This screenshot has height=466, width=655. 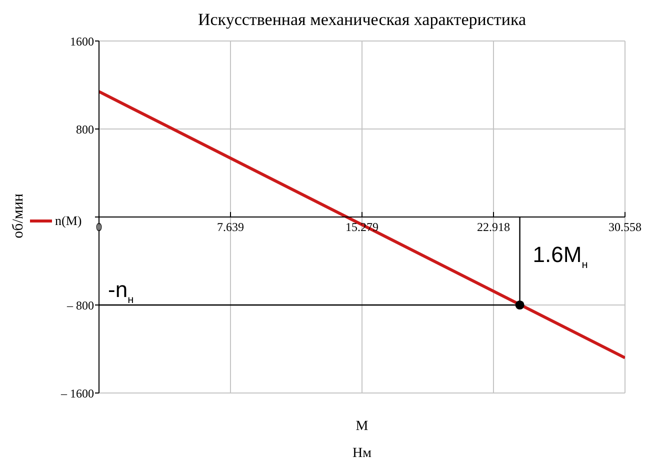 What do you see at coordinates (77, 393) in the screenshot?
I see `y-tick-label: – 1600` at bounding box center [77, 393].